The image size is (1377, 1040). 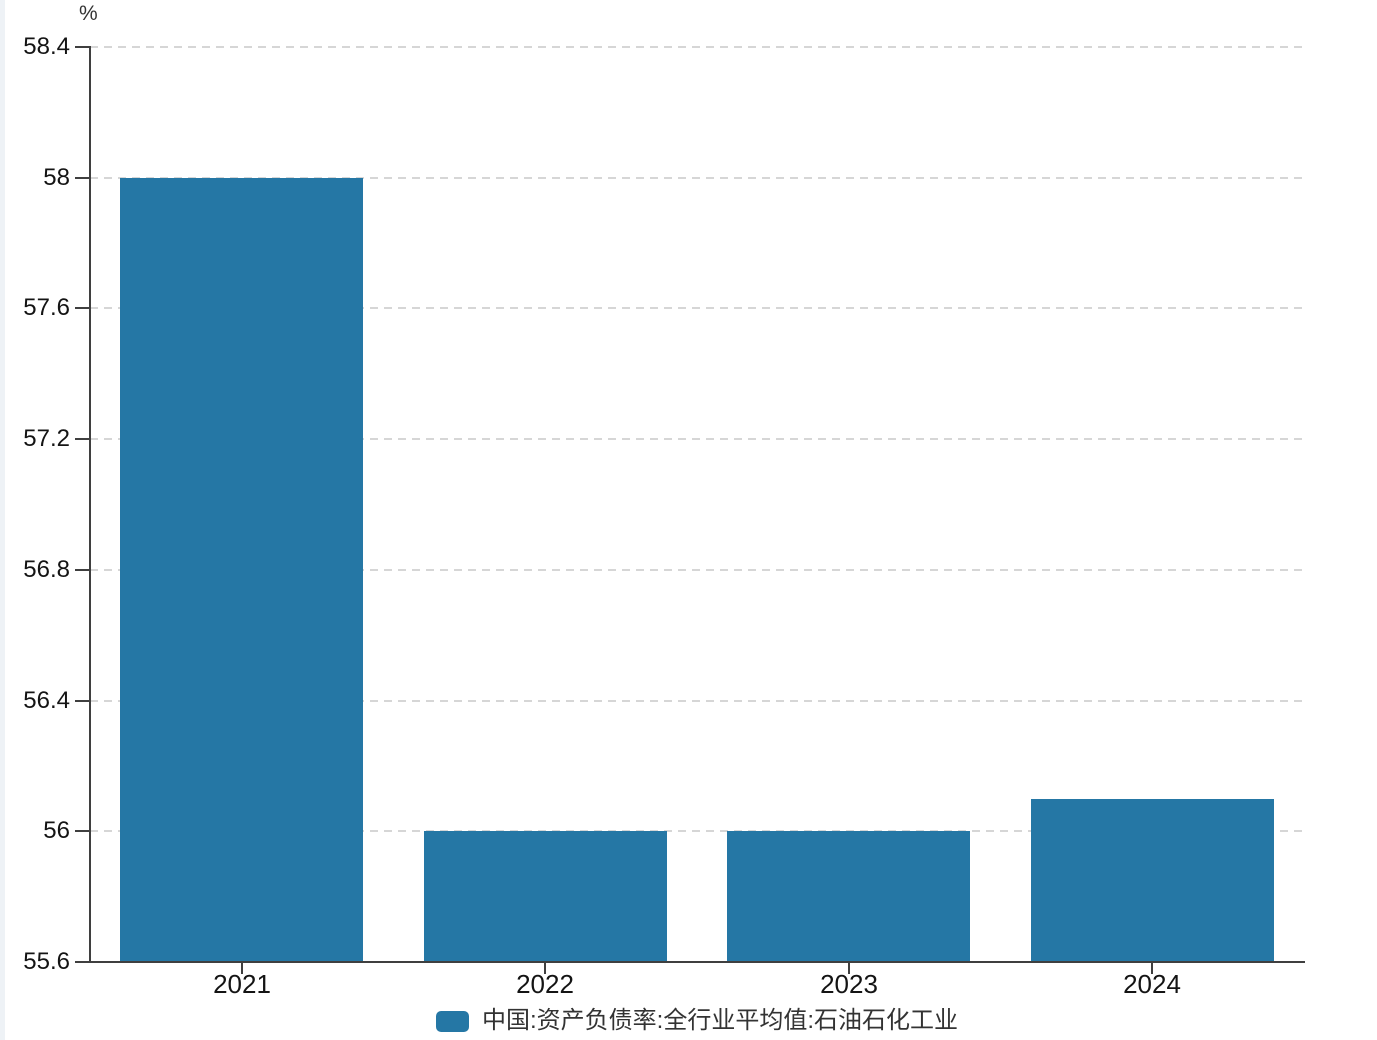 I want to click on y-axis-tick-label: 58.4, so click(x=46, y=46).